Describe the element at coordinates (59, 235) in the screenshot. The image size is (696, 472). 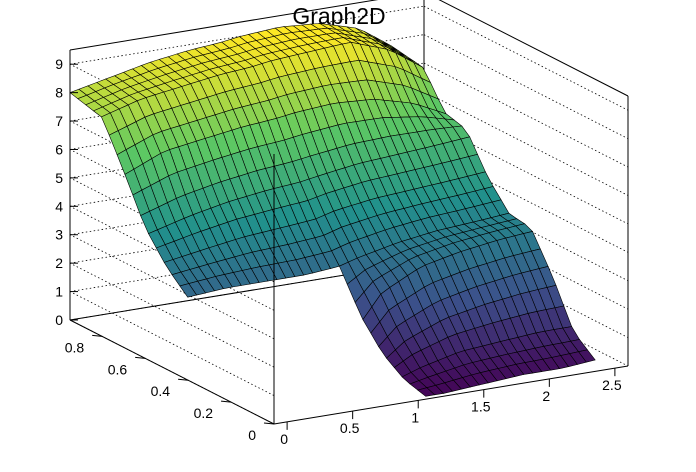
I see `z-tick-label: 3` at that location.